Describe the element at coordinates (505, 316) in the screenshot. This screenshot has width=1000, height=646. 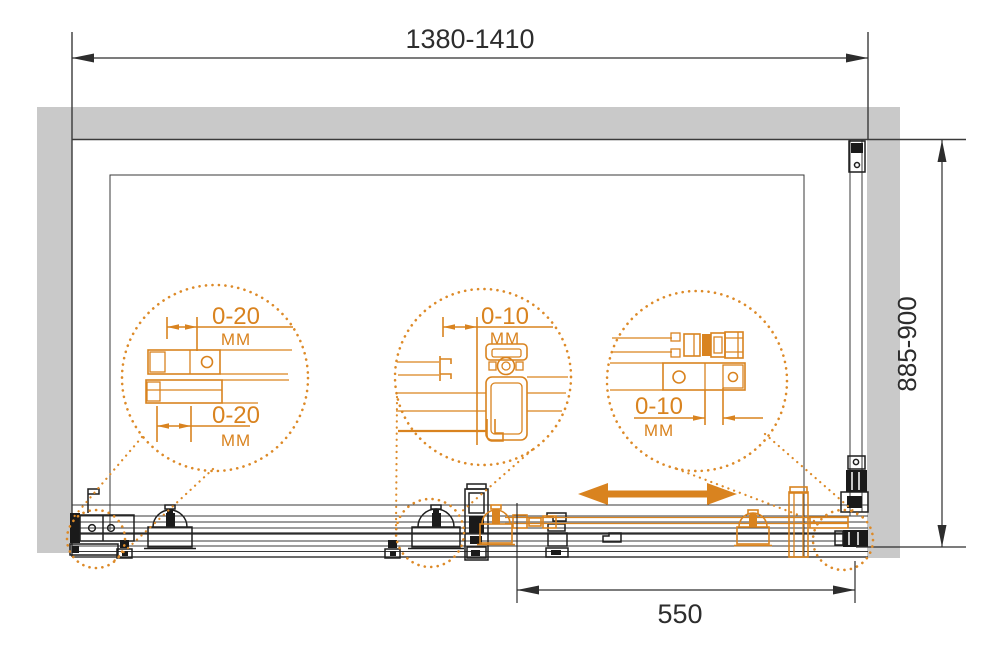
I see `detail-center-value: 0-10` at that location.